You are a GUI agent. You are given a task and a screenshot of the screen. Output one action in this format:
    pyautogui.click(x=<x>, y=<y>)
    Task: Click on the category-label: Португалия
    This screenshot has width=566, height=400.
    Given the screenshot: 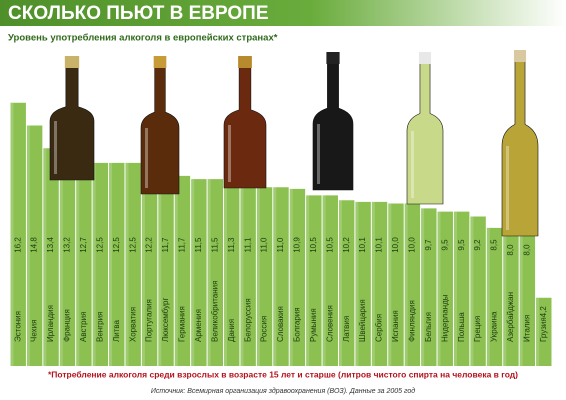 What is the action you would take?
    pyautogui.click(x=149, y=320)
    